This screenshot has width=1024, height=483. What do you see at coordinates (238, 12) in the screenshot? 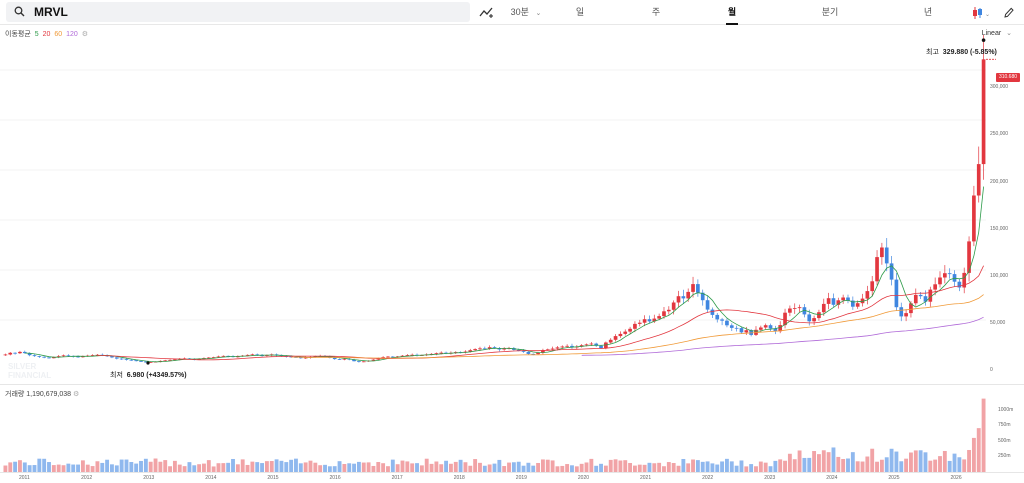
I see `symbol-search-input: MRVL` at bounding box center [238, 12].